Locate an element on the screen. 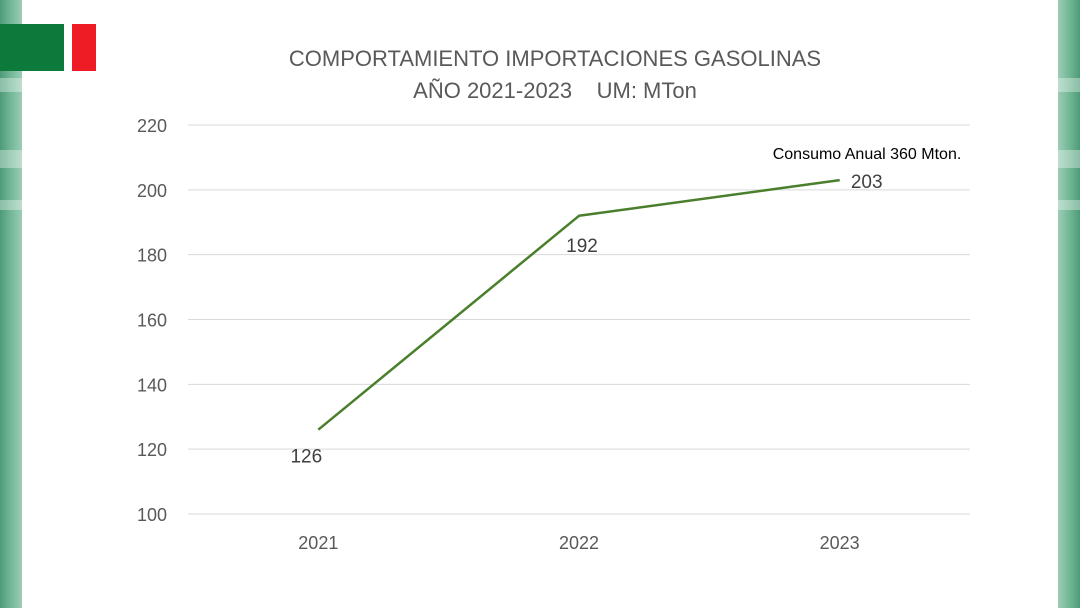  y-tick-label: 200 is located at coordinates (152, 191).